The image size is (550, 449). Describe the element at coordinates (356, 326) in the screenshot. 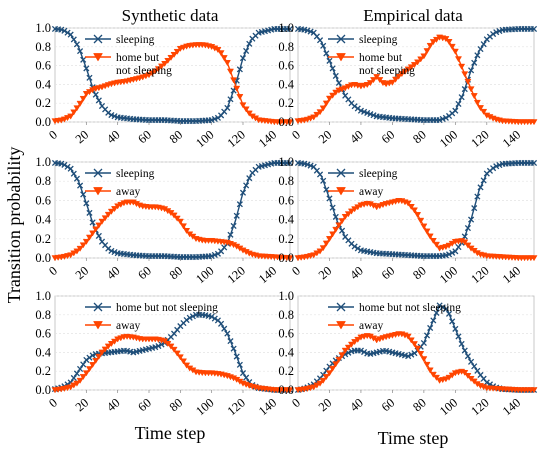

I see `legend-entry: away` at that location.